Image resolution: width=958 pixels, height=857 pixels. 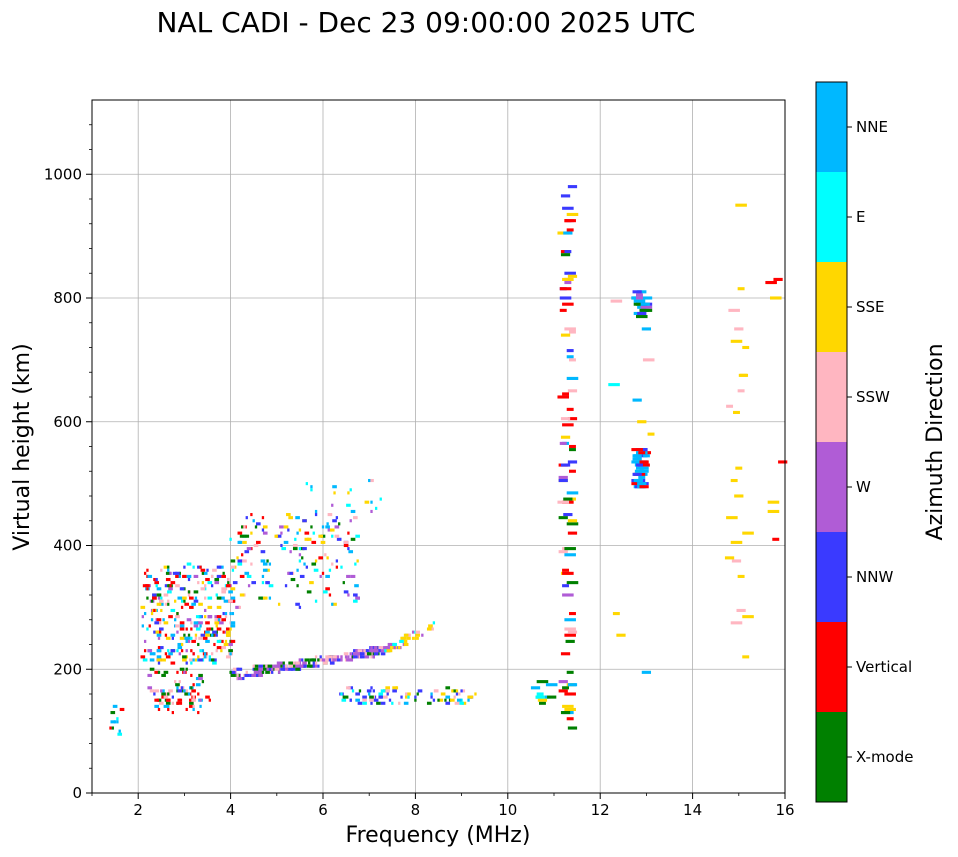 I want to click on x-tick-label: 2, so click(x=138, y=810).